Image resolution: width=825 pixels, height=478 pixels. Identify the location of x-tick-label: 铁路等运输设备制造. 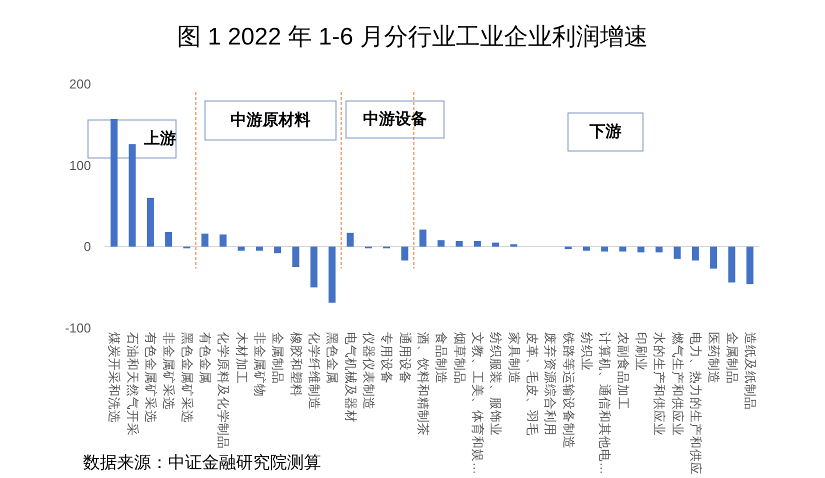
(568, 390).